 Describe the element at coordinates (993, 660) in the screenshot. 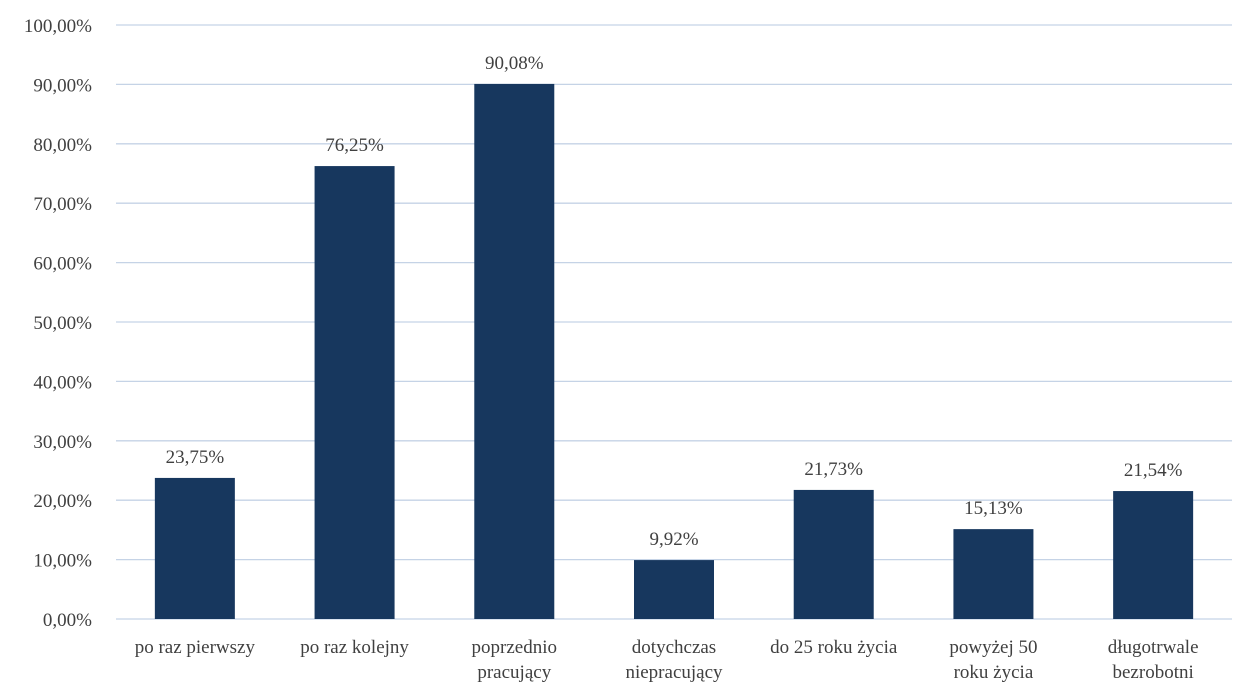

I see `category-label: powyżej 50 roku życia` at that location.